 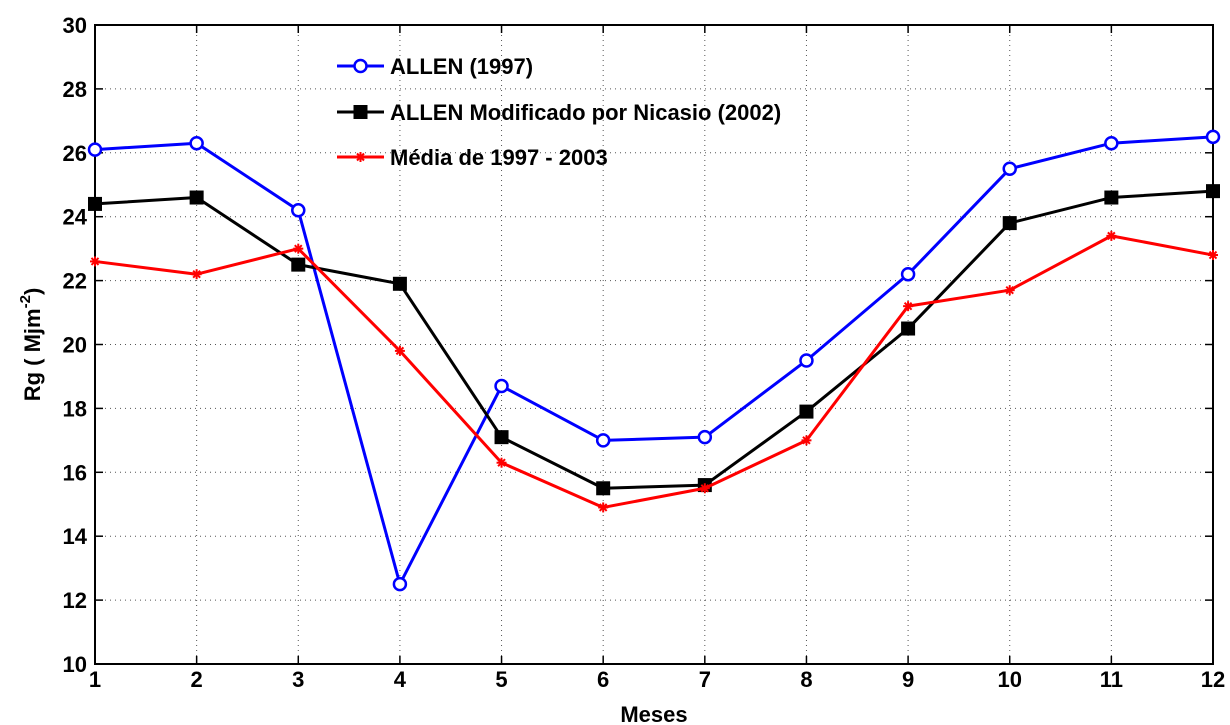 I want to click on x-tick-label: 6, so click(x=603, y=679).